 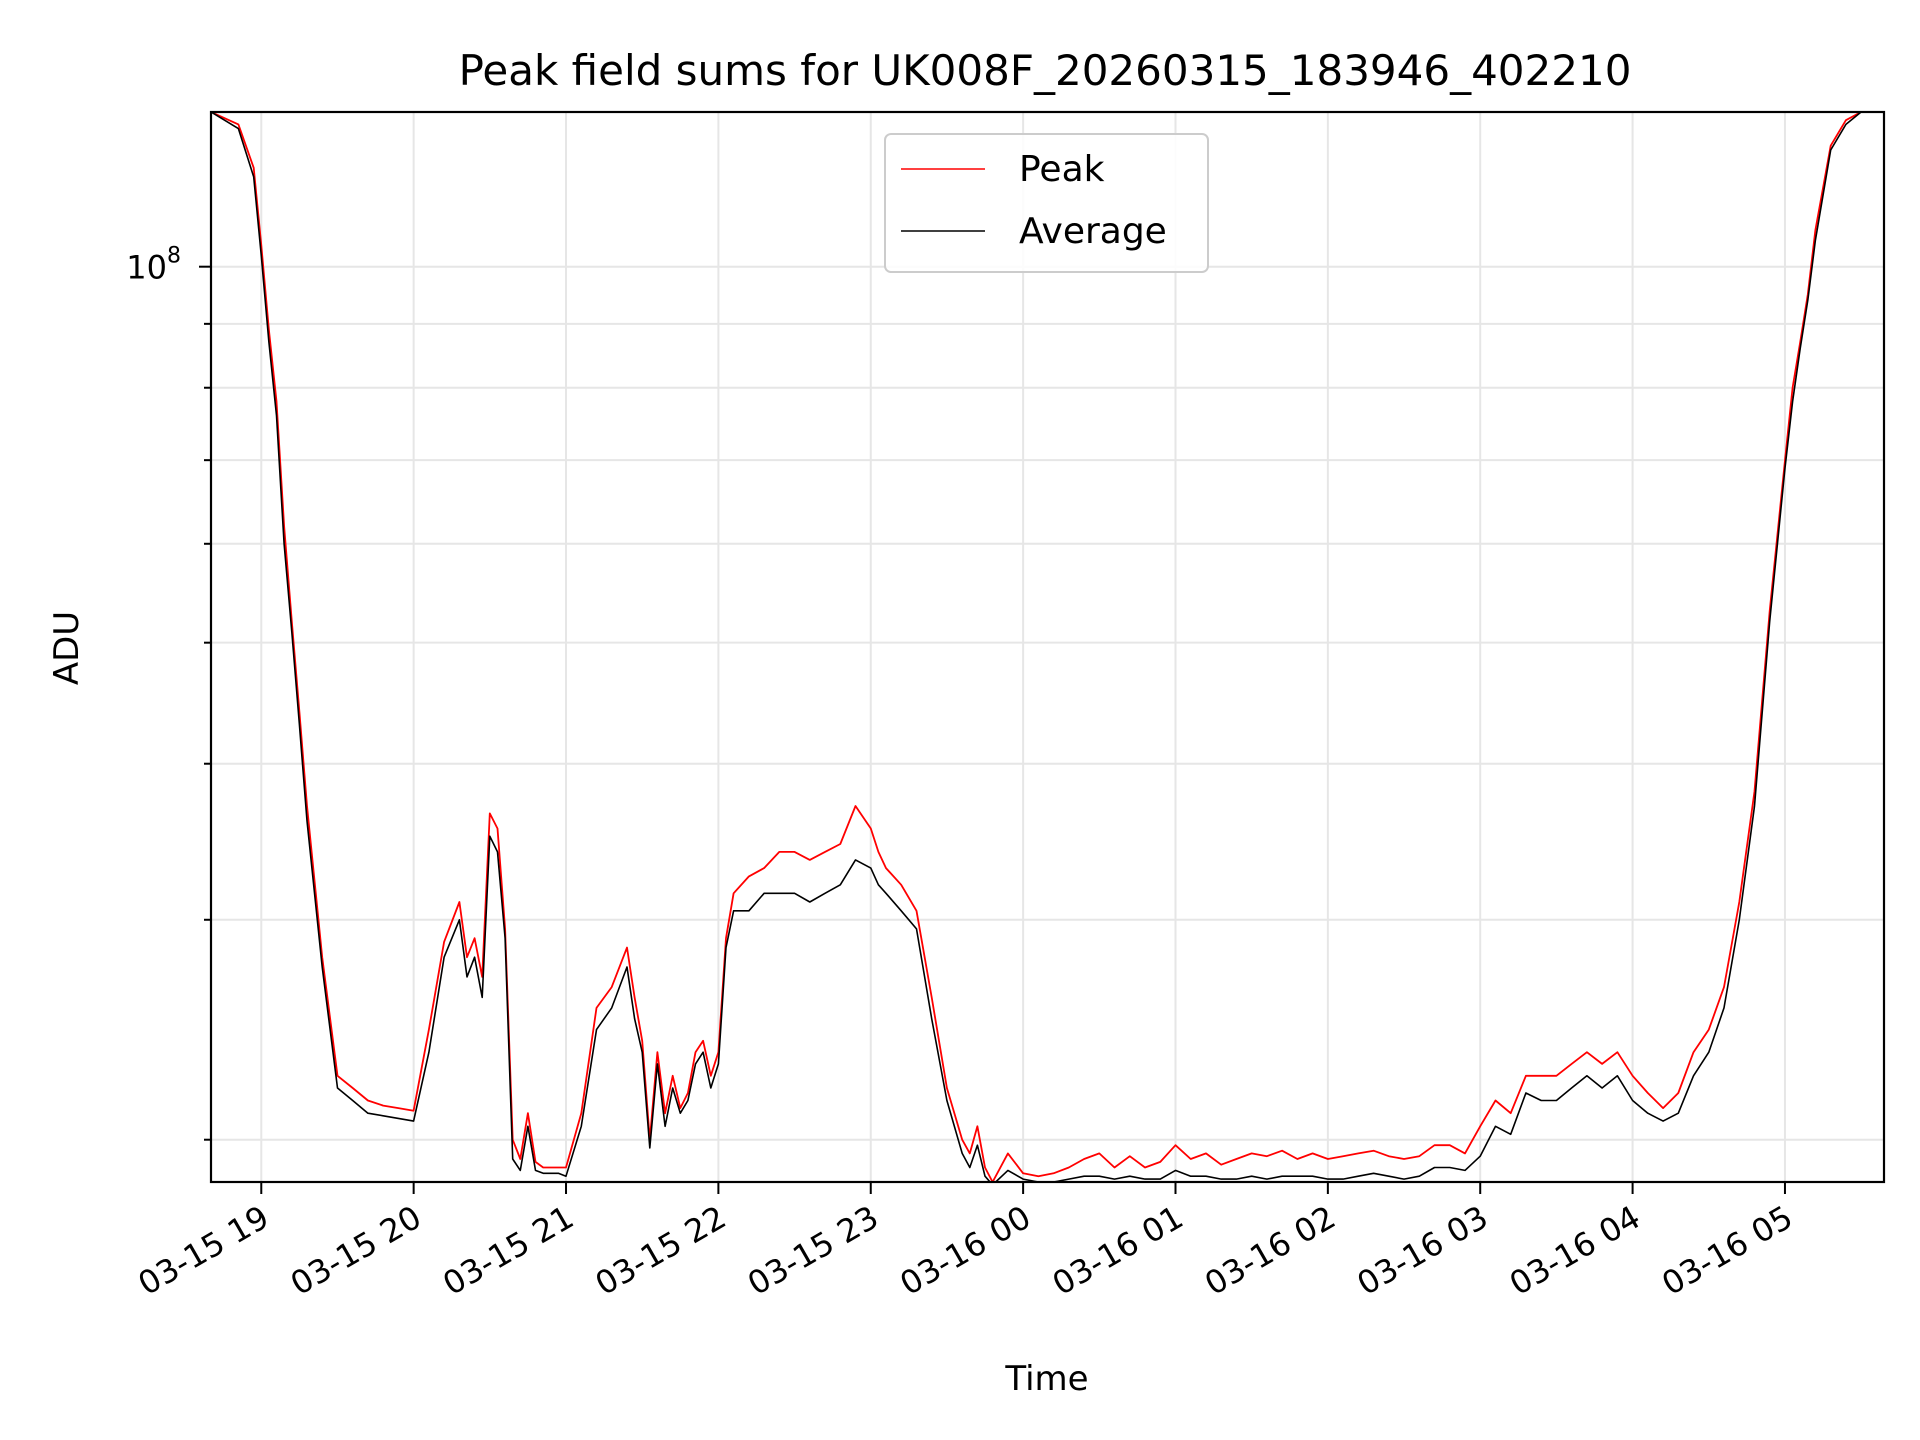 I want to click on y-tick-label: 108, so click(x=153, y=265).